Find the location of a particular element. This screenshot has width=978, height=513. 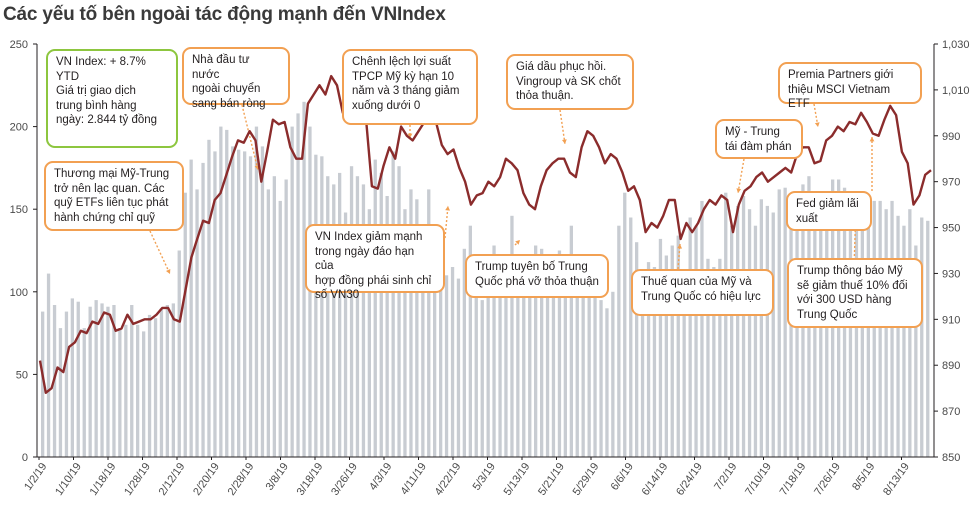

x-tick-label: 5/13/19 is located at coordinates (517, 479).